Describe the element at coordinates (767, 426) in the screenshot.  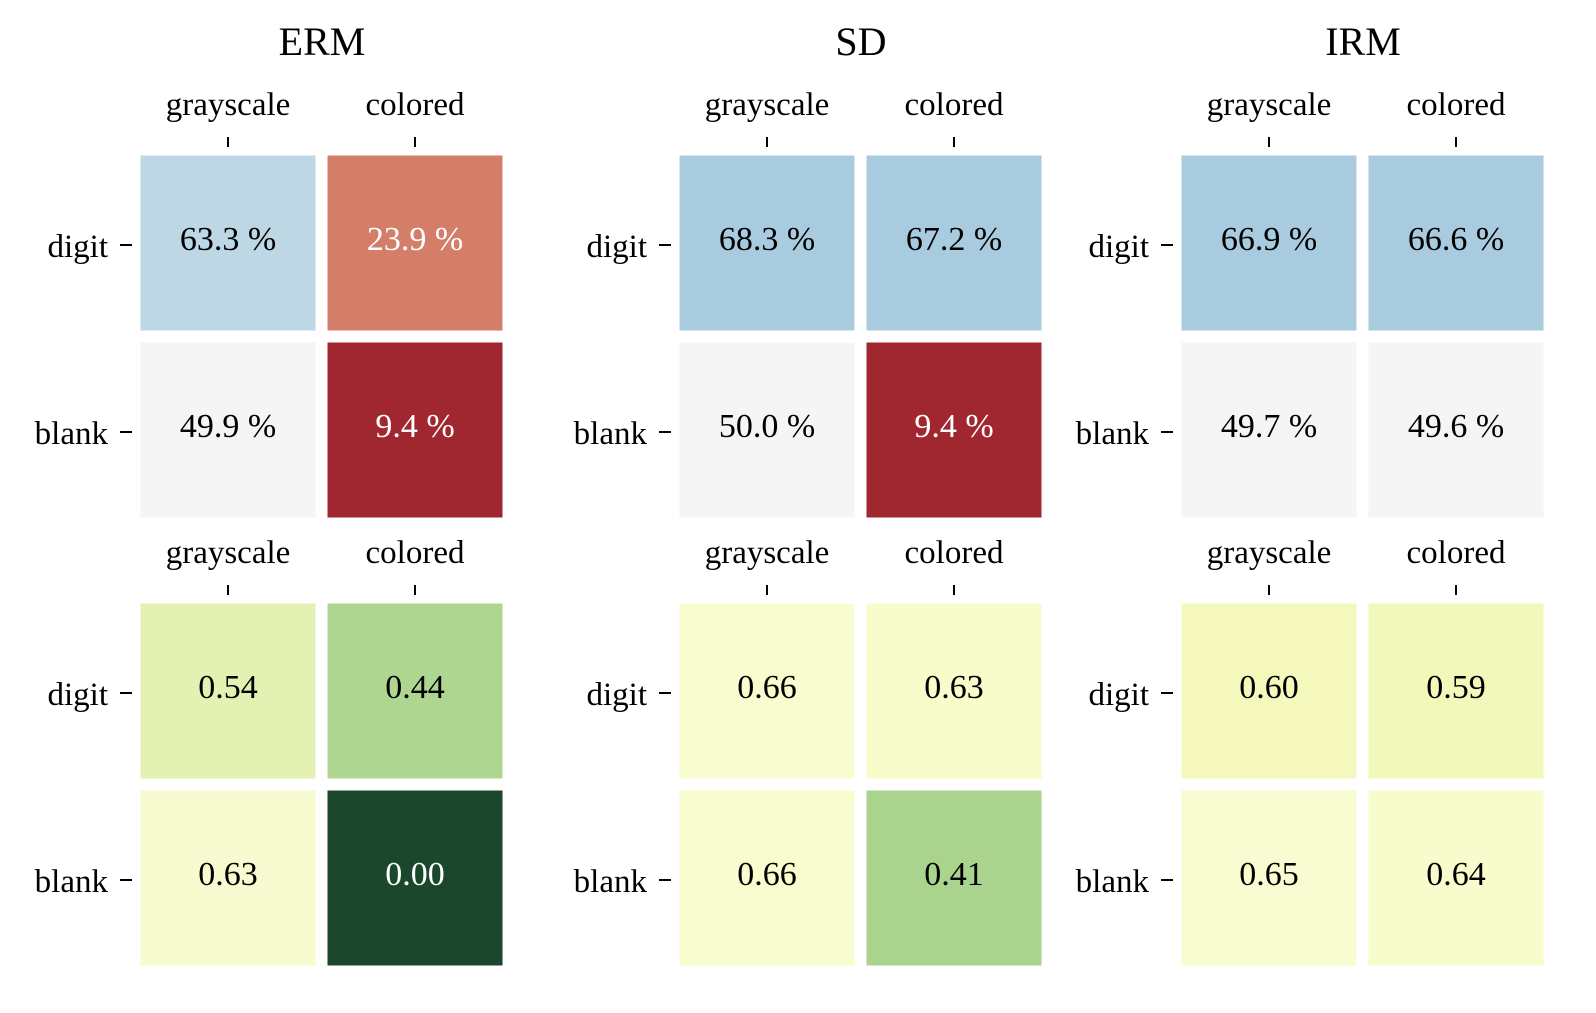
I see `cell-value-label: 50.0 %` at that location.